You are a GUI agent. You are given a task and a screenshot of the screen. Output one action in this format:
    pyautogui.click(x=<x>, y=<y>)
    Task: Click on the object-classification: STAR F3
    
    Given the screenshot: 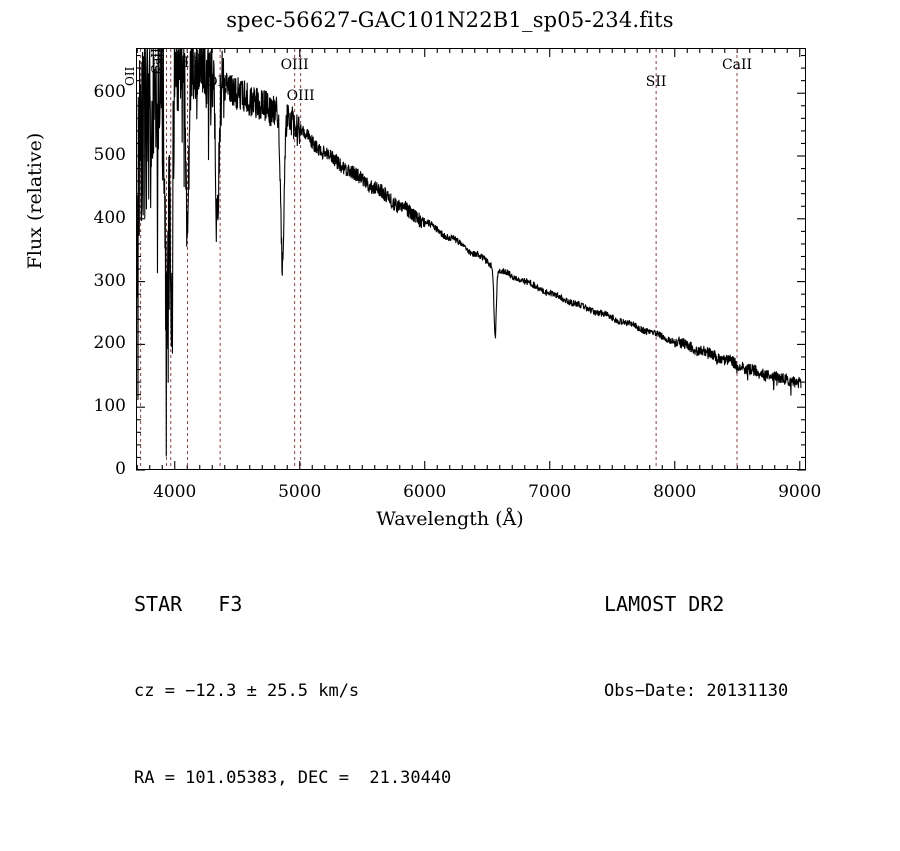 What is the action you would take?
    pyautogui.click(x=292, y=604)
    